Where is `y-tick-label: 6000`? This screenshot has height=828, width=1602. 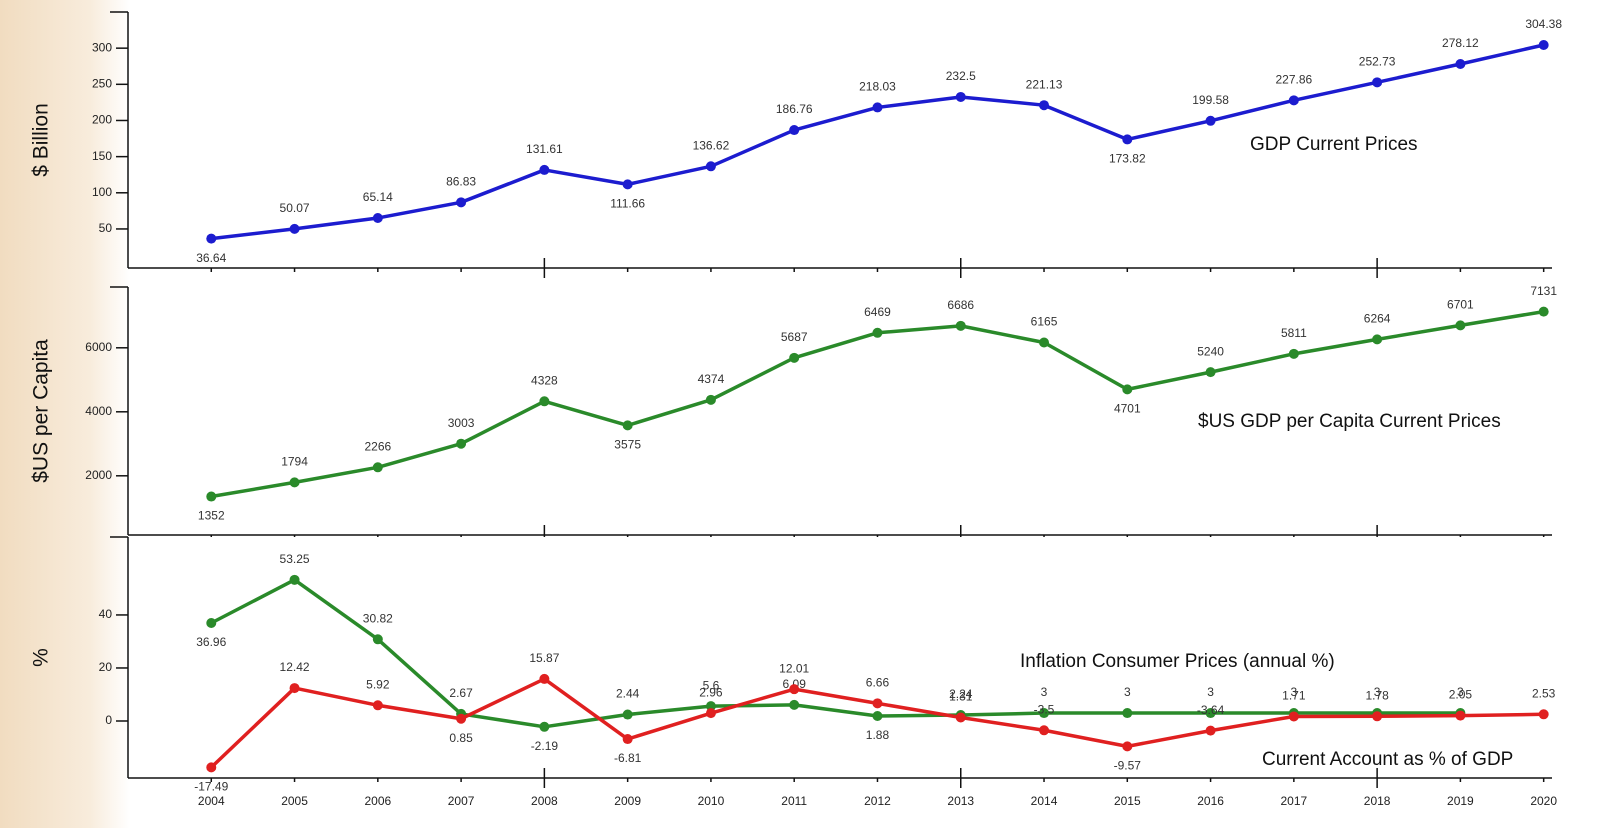 y-tick-label: 6000 is located at coordinates (98, 347).